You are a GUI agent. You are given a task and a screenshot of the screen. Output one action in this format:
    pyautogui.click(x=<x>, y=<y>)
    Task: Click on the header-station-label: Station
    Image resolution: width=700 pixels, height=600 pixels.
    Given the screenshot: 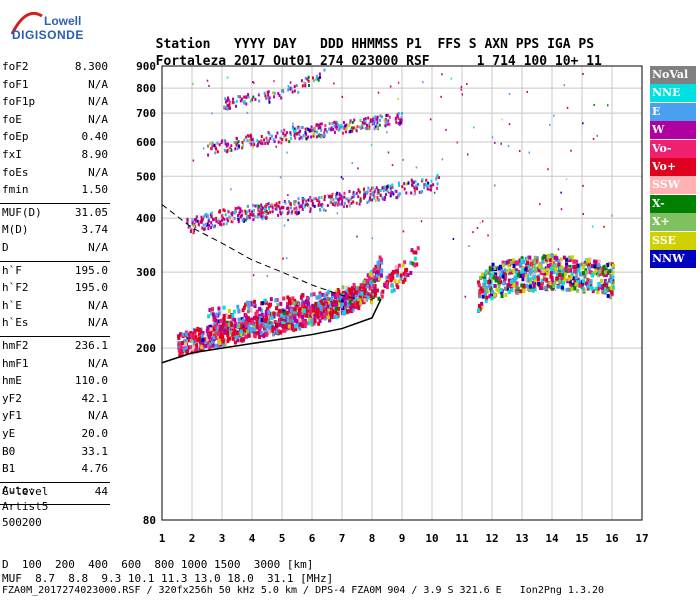 What is the action you would take?
    pyautogui.click(x=183, y=44)
    